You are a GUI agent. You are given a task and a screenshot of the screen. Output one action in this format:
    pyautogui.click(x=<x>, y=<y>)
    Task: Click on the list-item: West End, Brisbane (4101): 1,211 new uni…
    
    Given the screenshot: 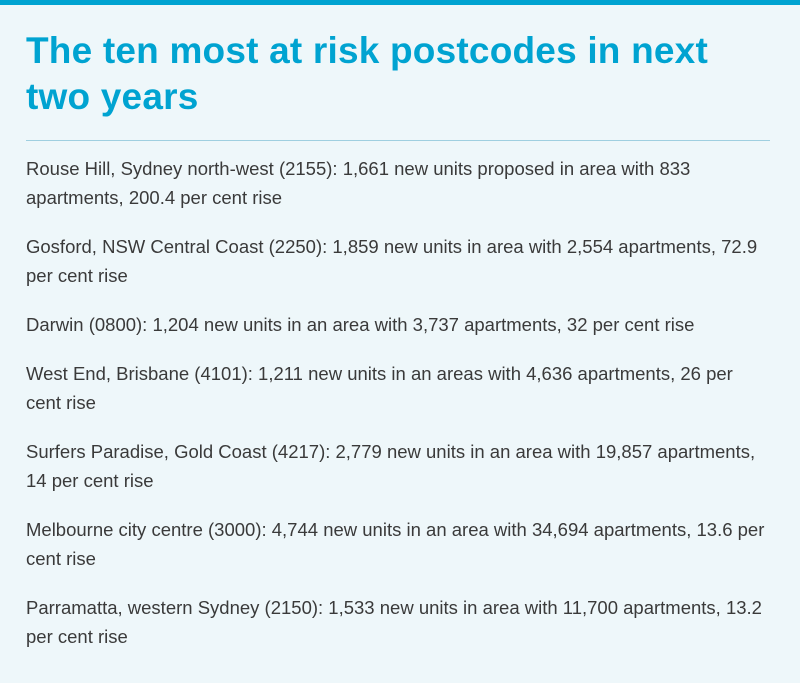 What is the action you would take?
    pyautogui.click(x=379, y=388)
    